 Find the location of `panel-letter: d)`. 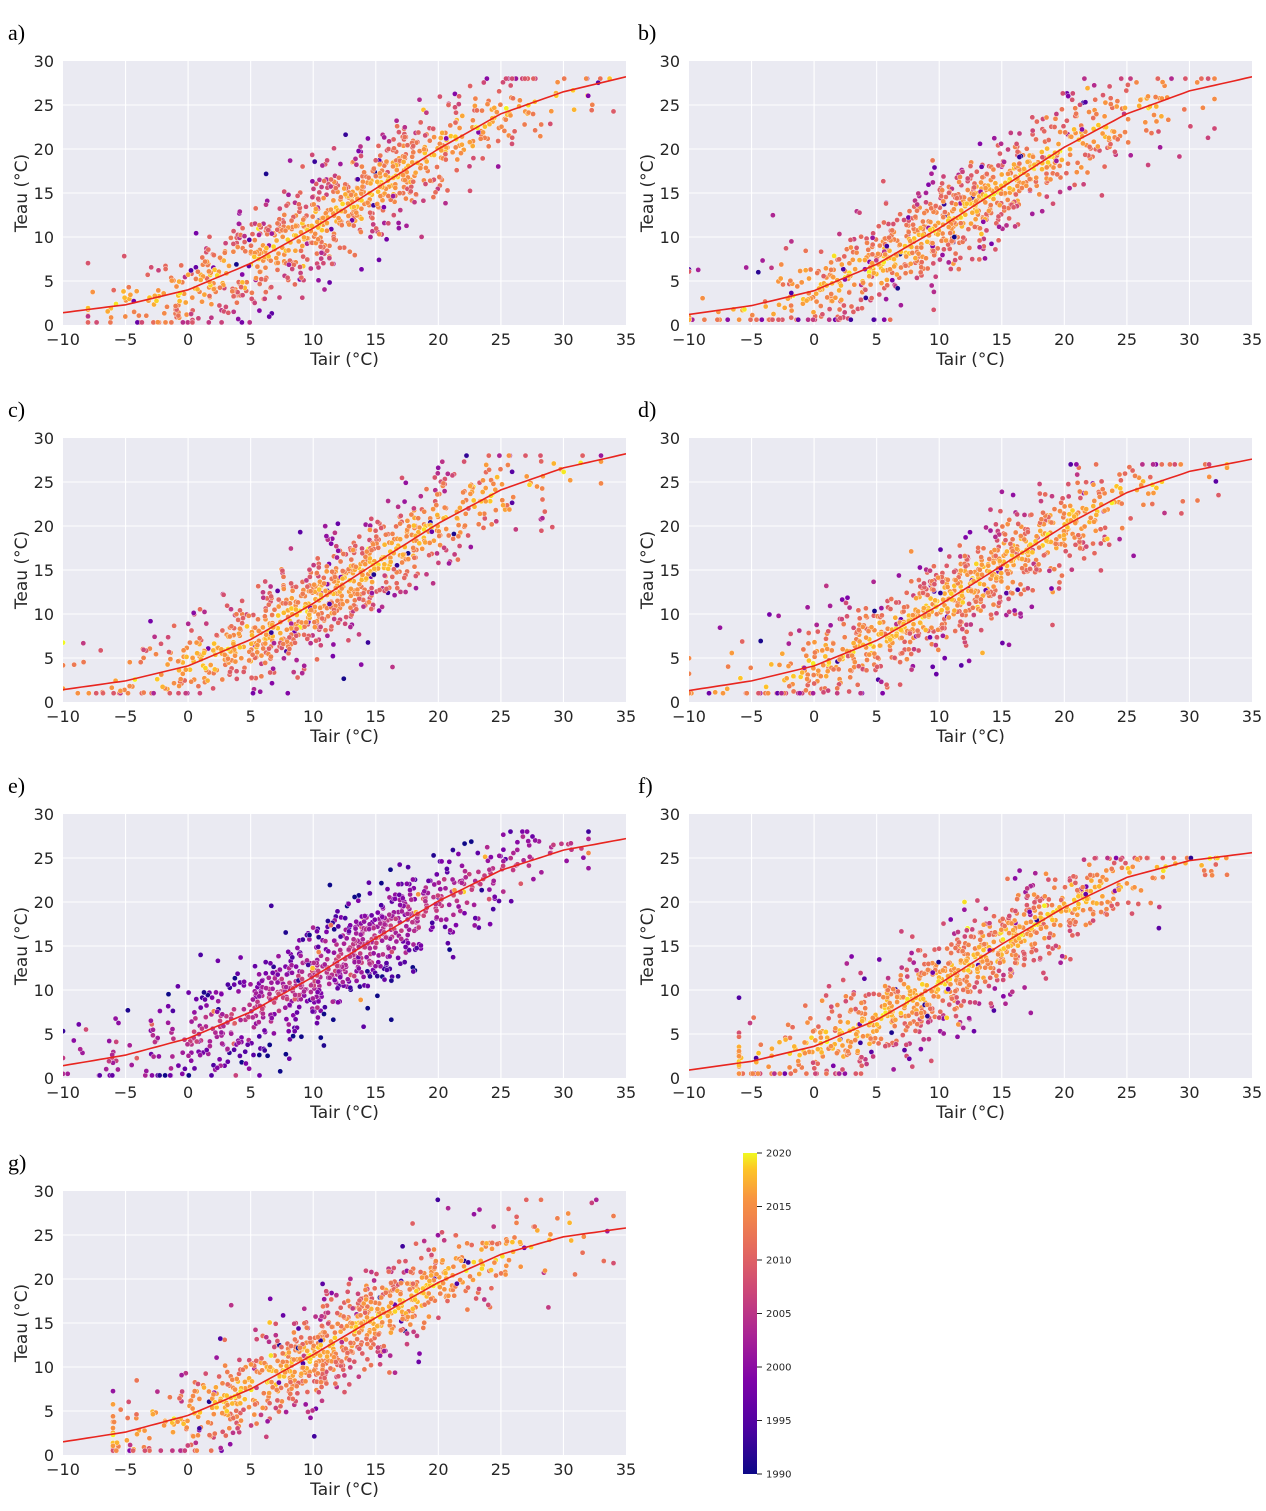

panel-letter: d) is located at coordinates (647, 409).